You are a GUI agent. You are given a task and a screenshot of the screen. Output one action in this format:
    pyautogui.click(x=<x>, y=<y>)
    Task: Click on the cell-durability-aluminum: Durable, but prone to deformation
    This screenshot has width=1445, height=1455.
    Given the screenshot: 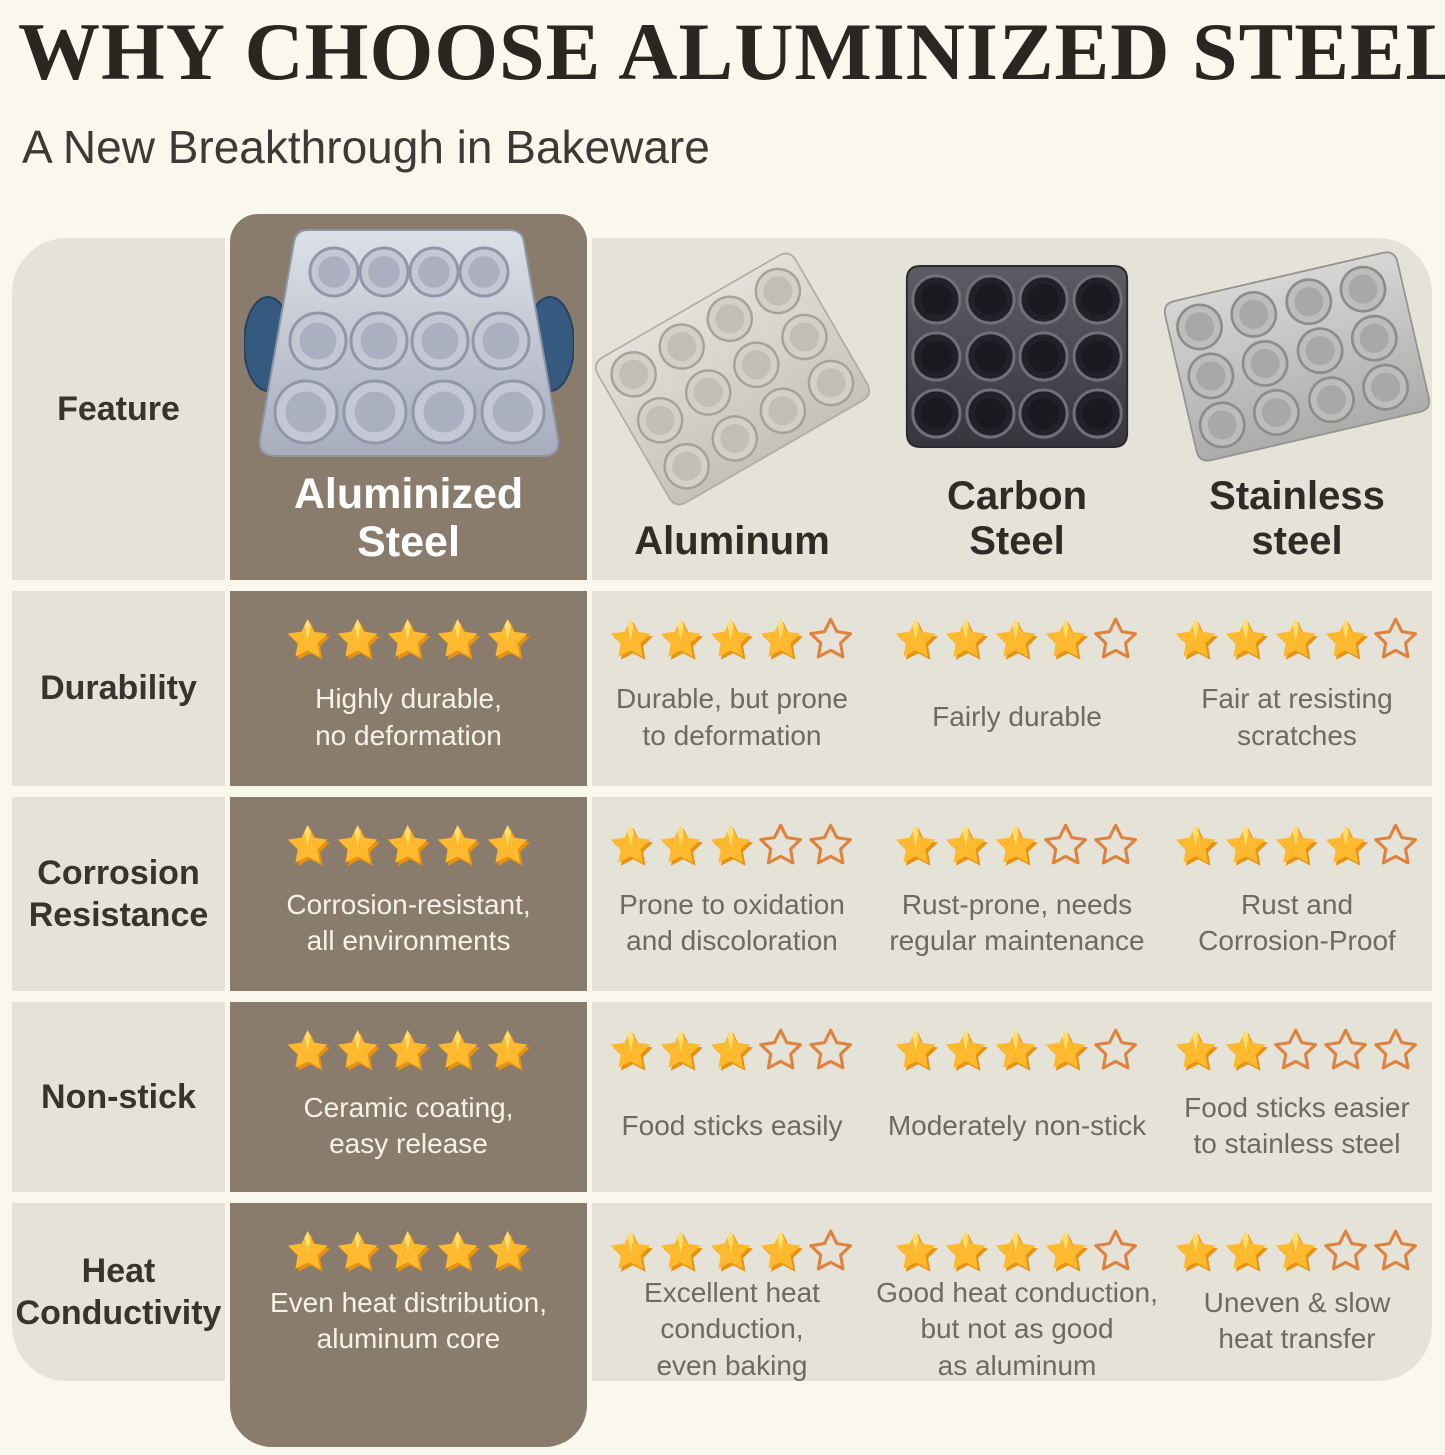 What is the action you would take?
    pyautogui.click(x=732, y=688)
    